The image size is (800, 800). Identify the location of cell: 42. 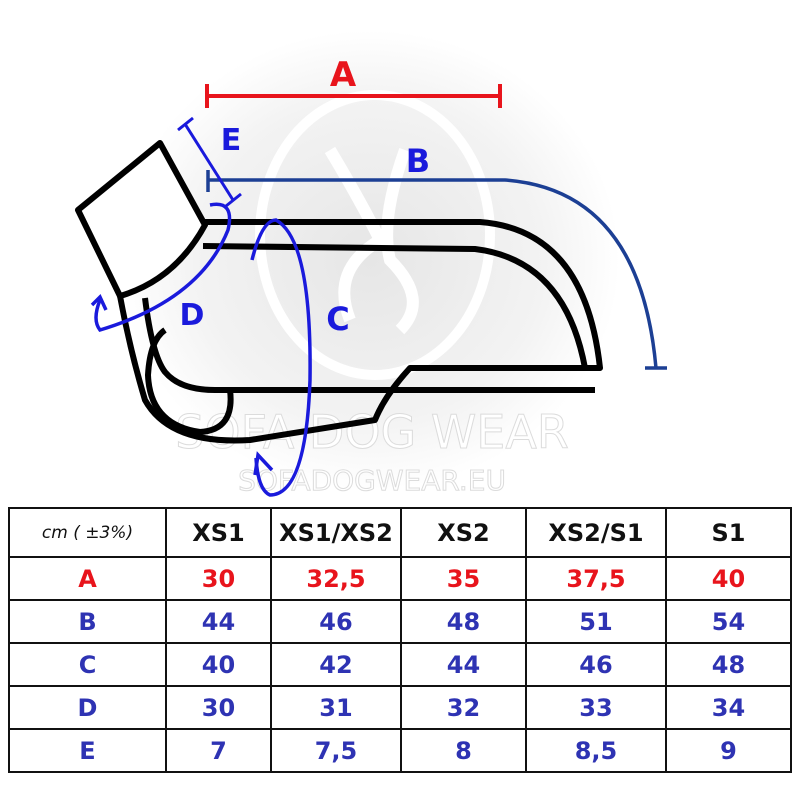
(336, 664).